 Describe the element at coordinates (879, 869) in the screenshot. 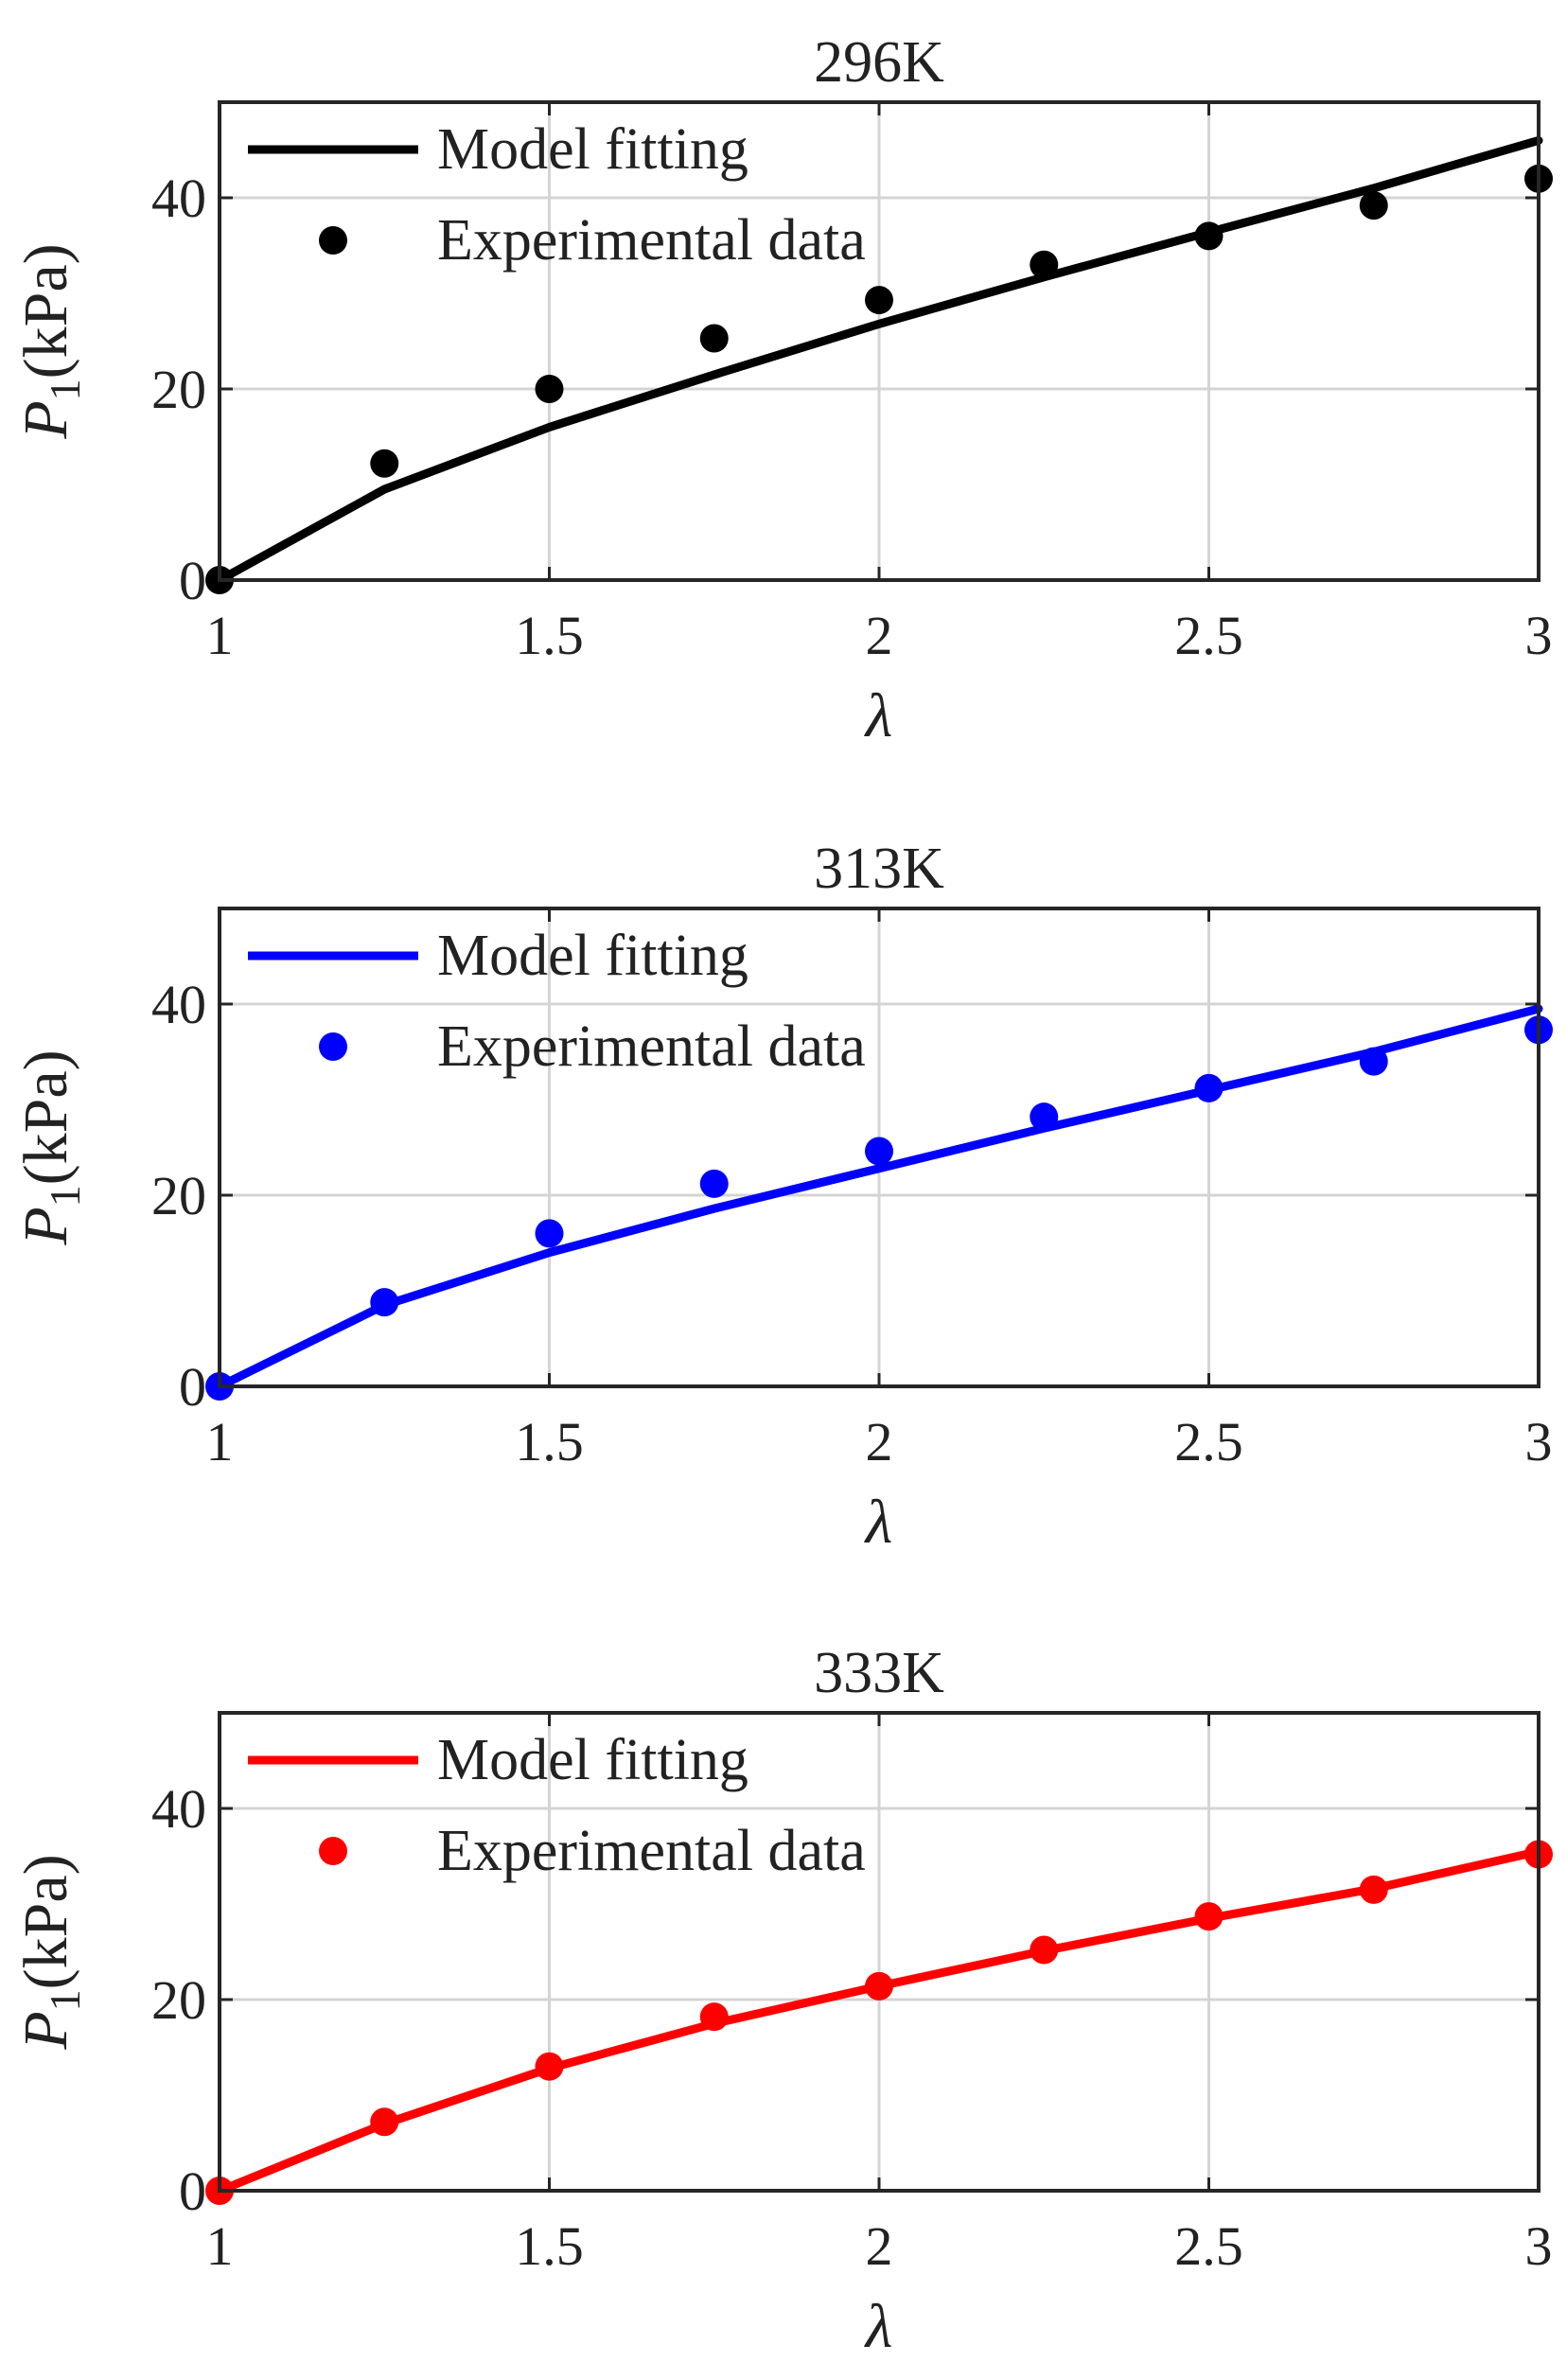

I see `chart-title: 313K` at that location.